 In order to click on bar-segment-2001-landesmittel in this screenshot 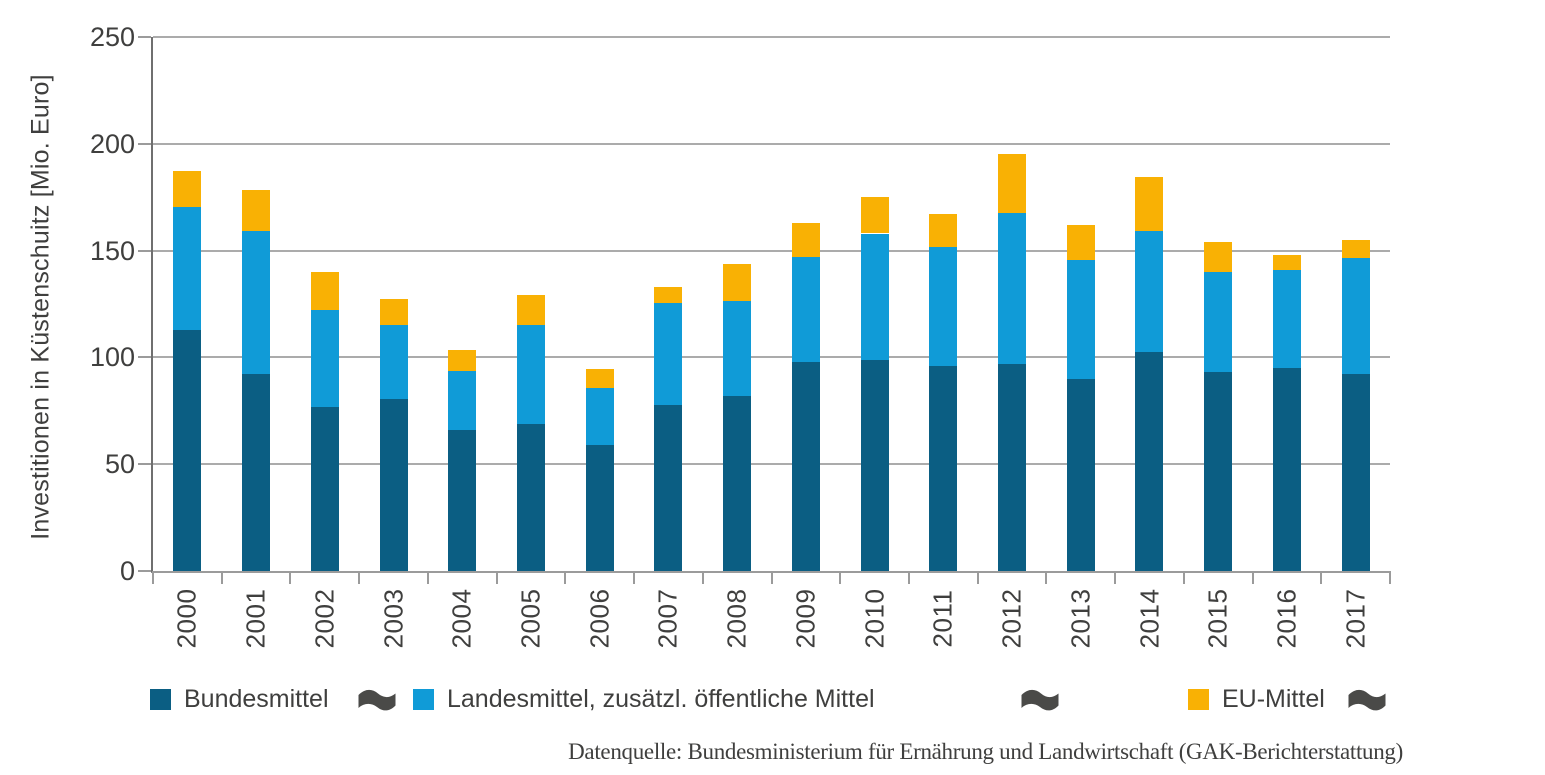, I will do `click(256, 303)`.